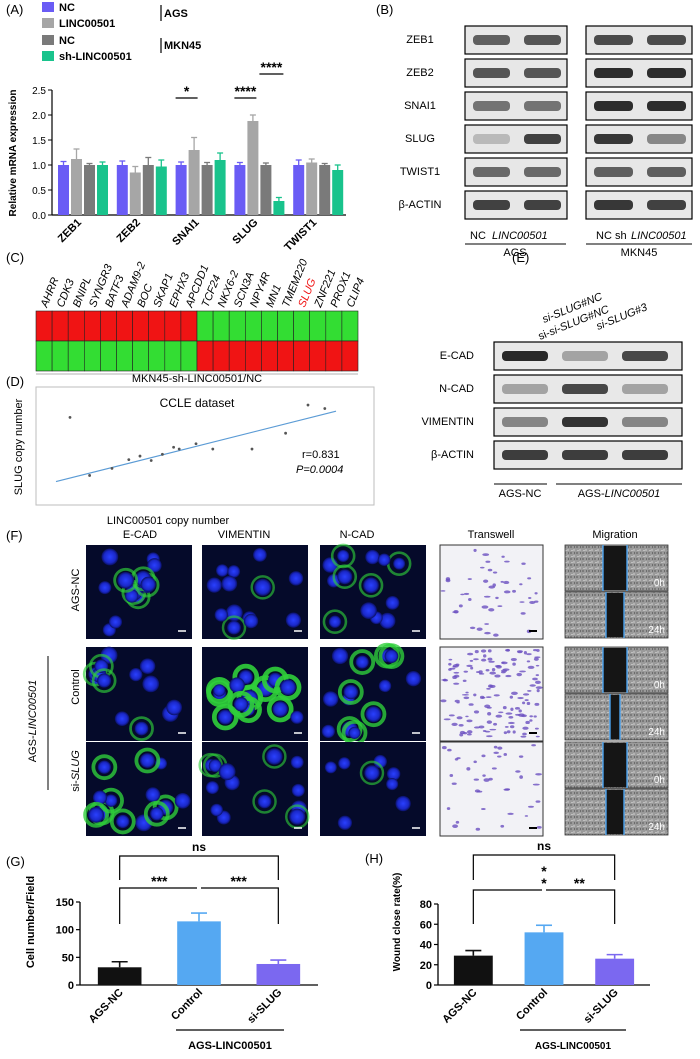  Describe the element at coordinates (491, 789) in the screenshot. I see `transwell-image` at that location.